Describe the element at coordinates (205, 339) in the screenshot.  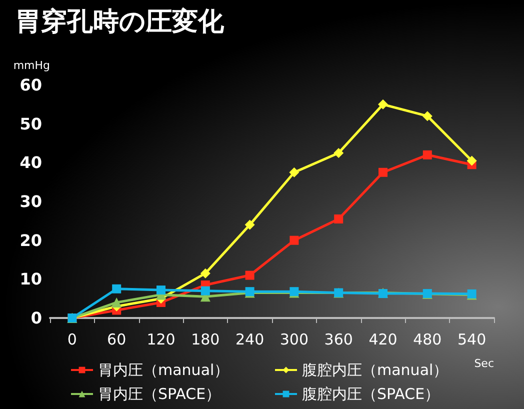
I see `x-tick-label: 180` at that location.